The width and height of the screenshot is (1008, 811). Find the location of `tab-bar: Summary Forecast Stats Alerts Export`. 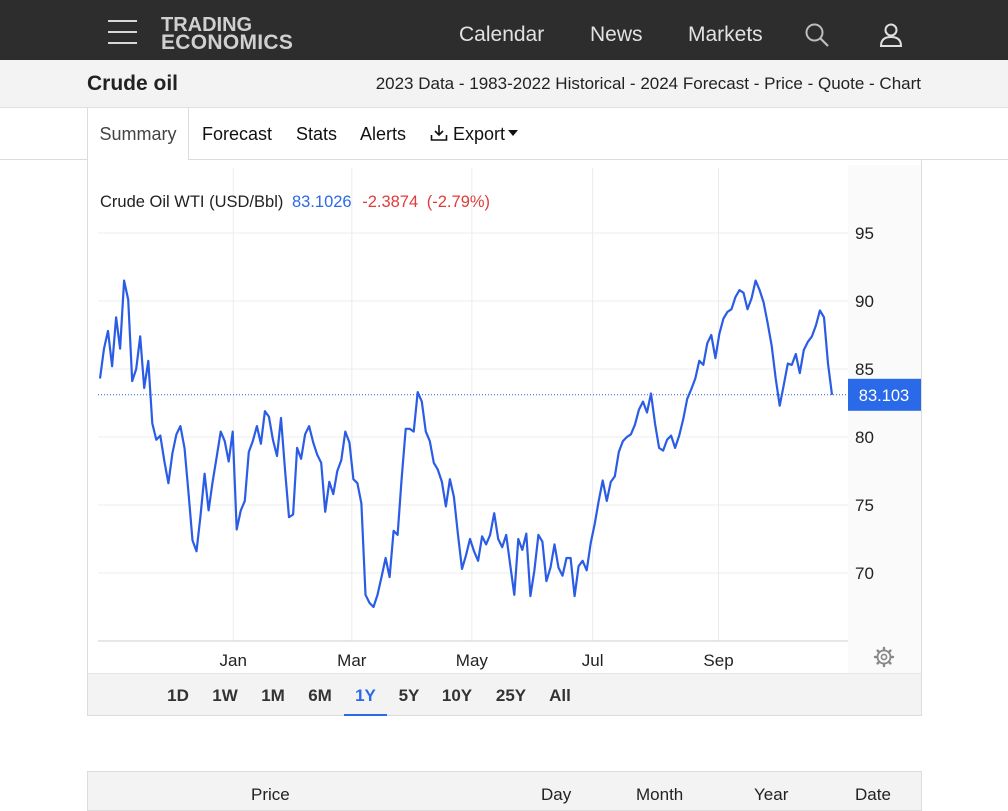

tab-bar: Summary Forecast Stats Alerts Export is located at coordinates (504, 134).